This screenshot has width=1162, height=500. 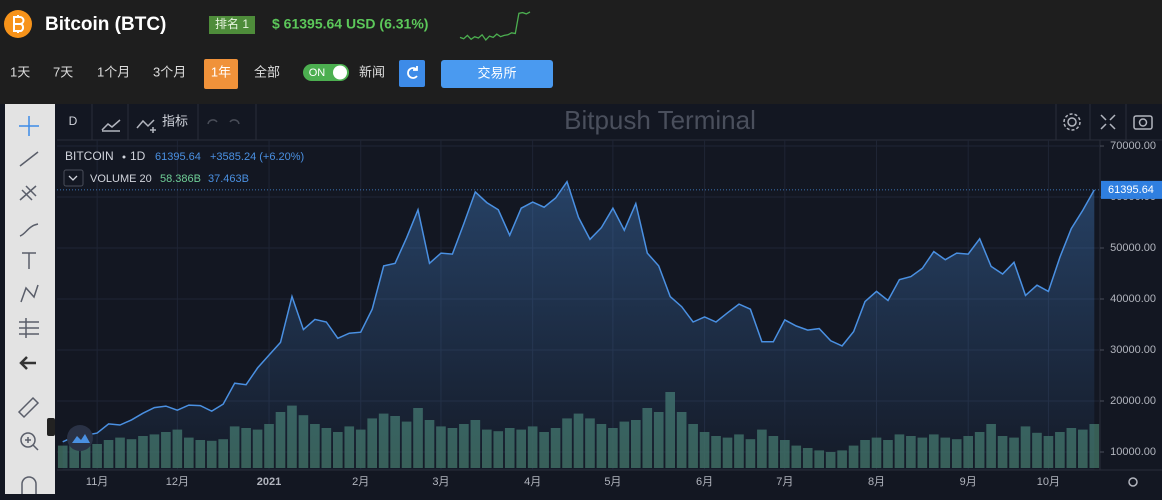 I want to click on legend-volume: VOLUME 20, so click(x=121, y=179).